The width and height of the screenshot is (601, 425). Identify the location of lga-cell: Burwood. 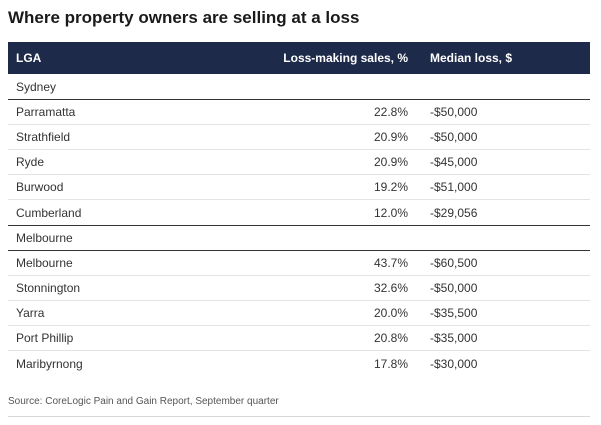
(40, 187).